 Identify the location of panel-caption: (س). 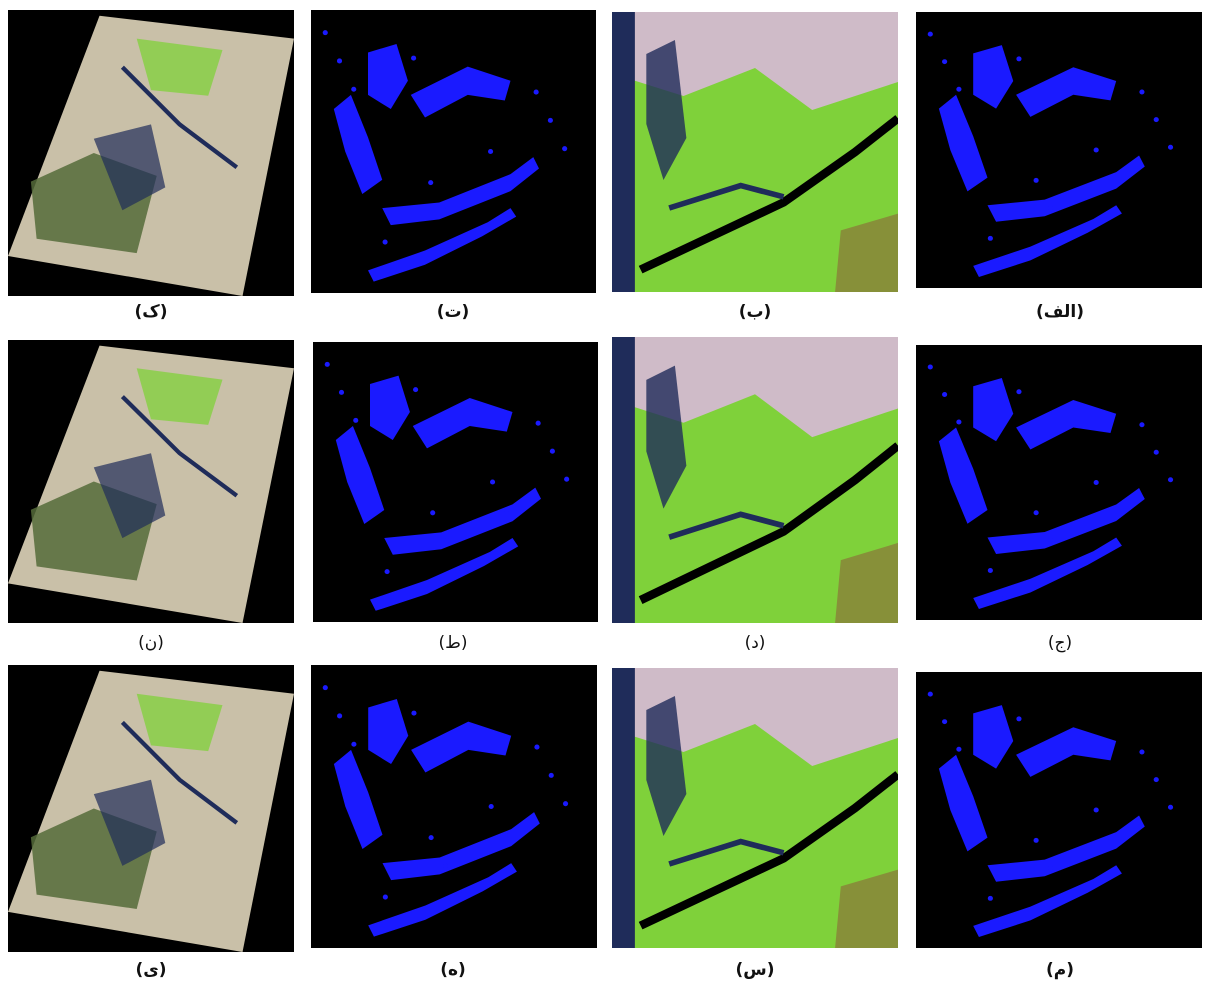
(755, 970).